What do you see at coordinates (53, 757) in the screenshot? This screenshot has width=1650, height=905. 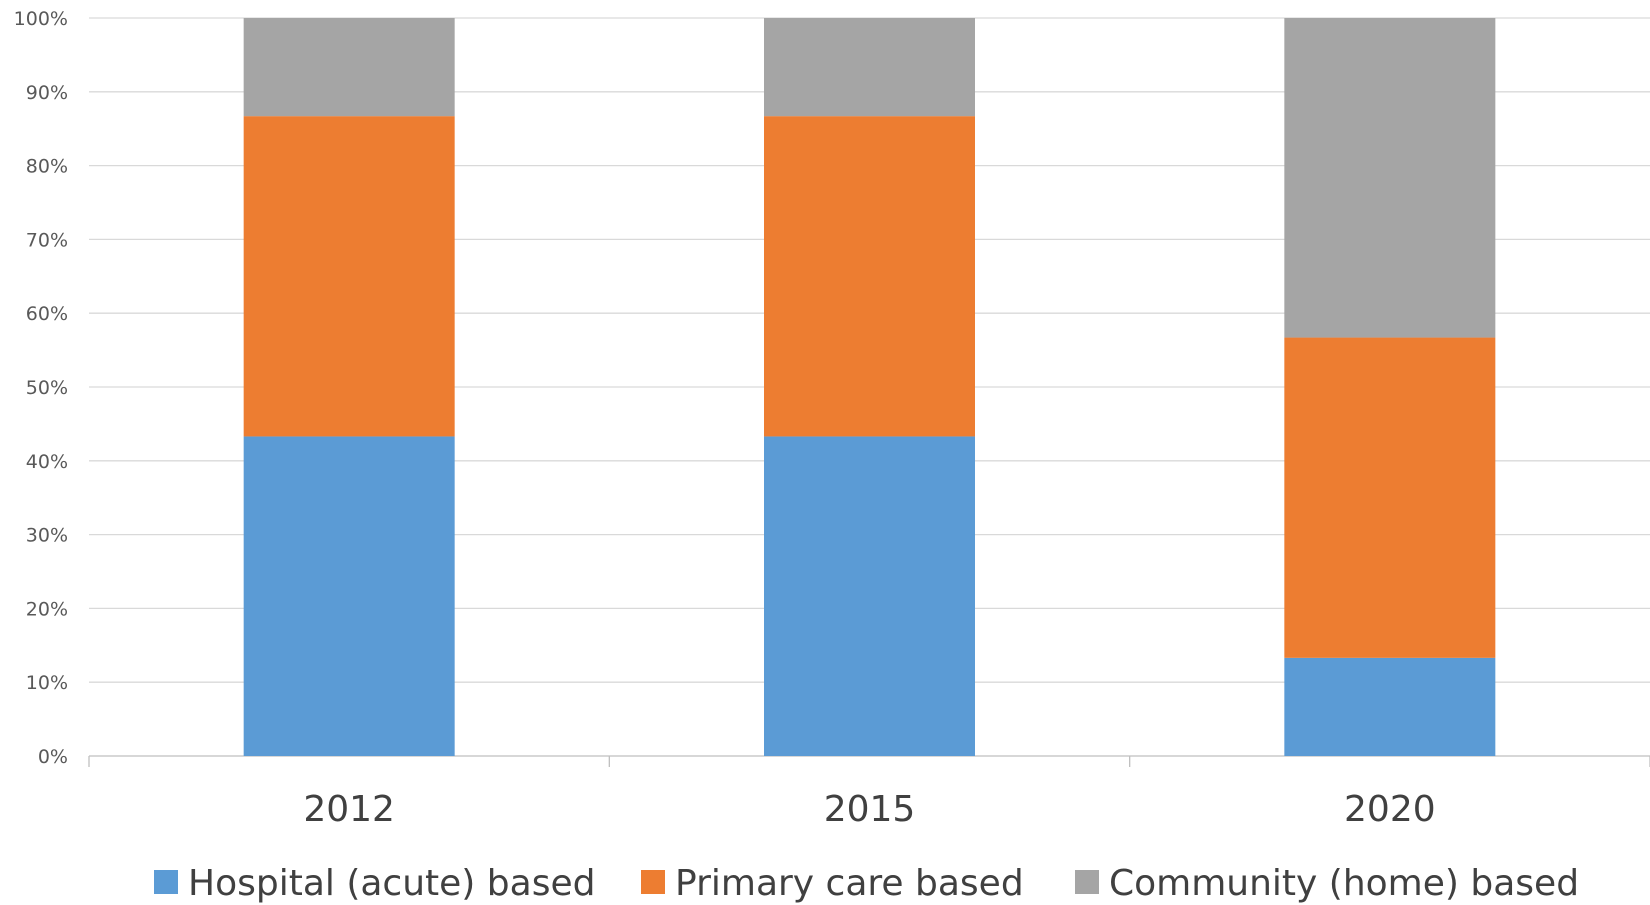 I see `y-tick-label: 0%` at bounding box center [53, 757].